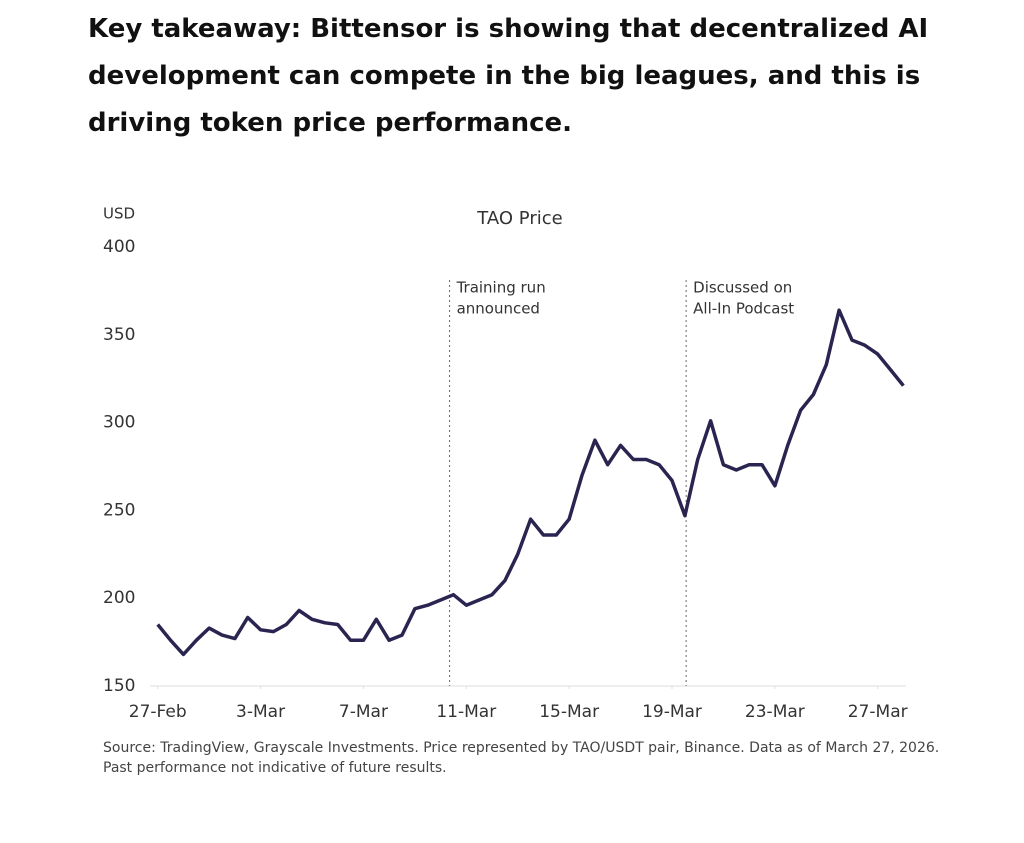 The image size is (1024, 843). I want to click on x-tick-label: 27-Mar, so click(878, 712).